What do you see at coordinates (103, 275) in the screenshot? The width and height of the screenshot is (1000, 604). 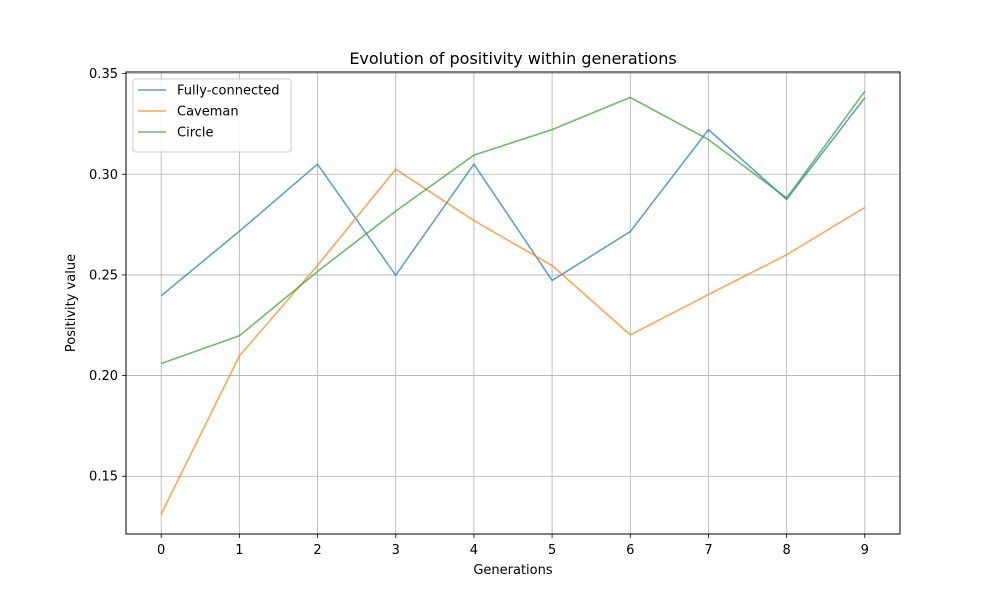 I see `y-tick-label: 0.25` at bounding box center [103, 275].